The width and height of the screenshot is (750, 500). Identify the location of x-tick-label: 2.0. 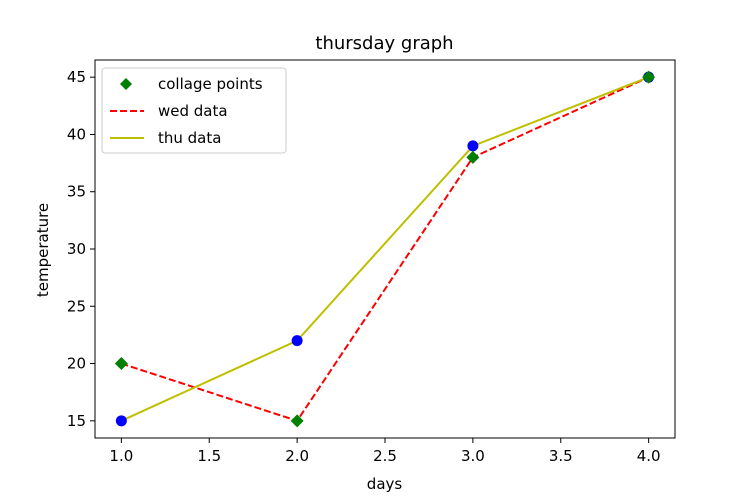
(297, 456).